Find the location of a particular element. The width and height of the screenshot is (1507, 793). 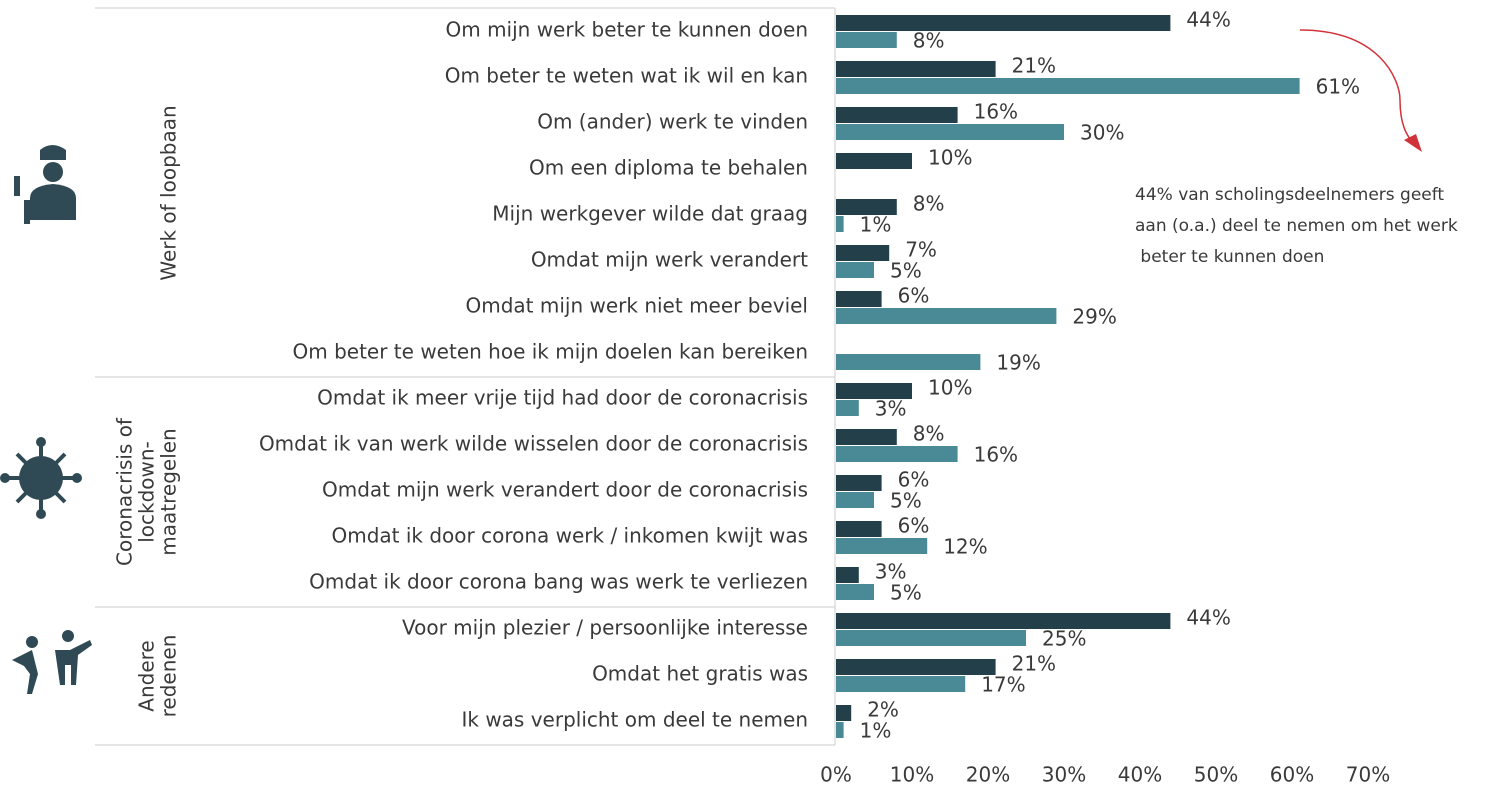

value-label: 2% is located at coordinates (883, 710).